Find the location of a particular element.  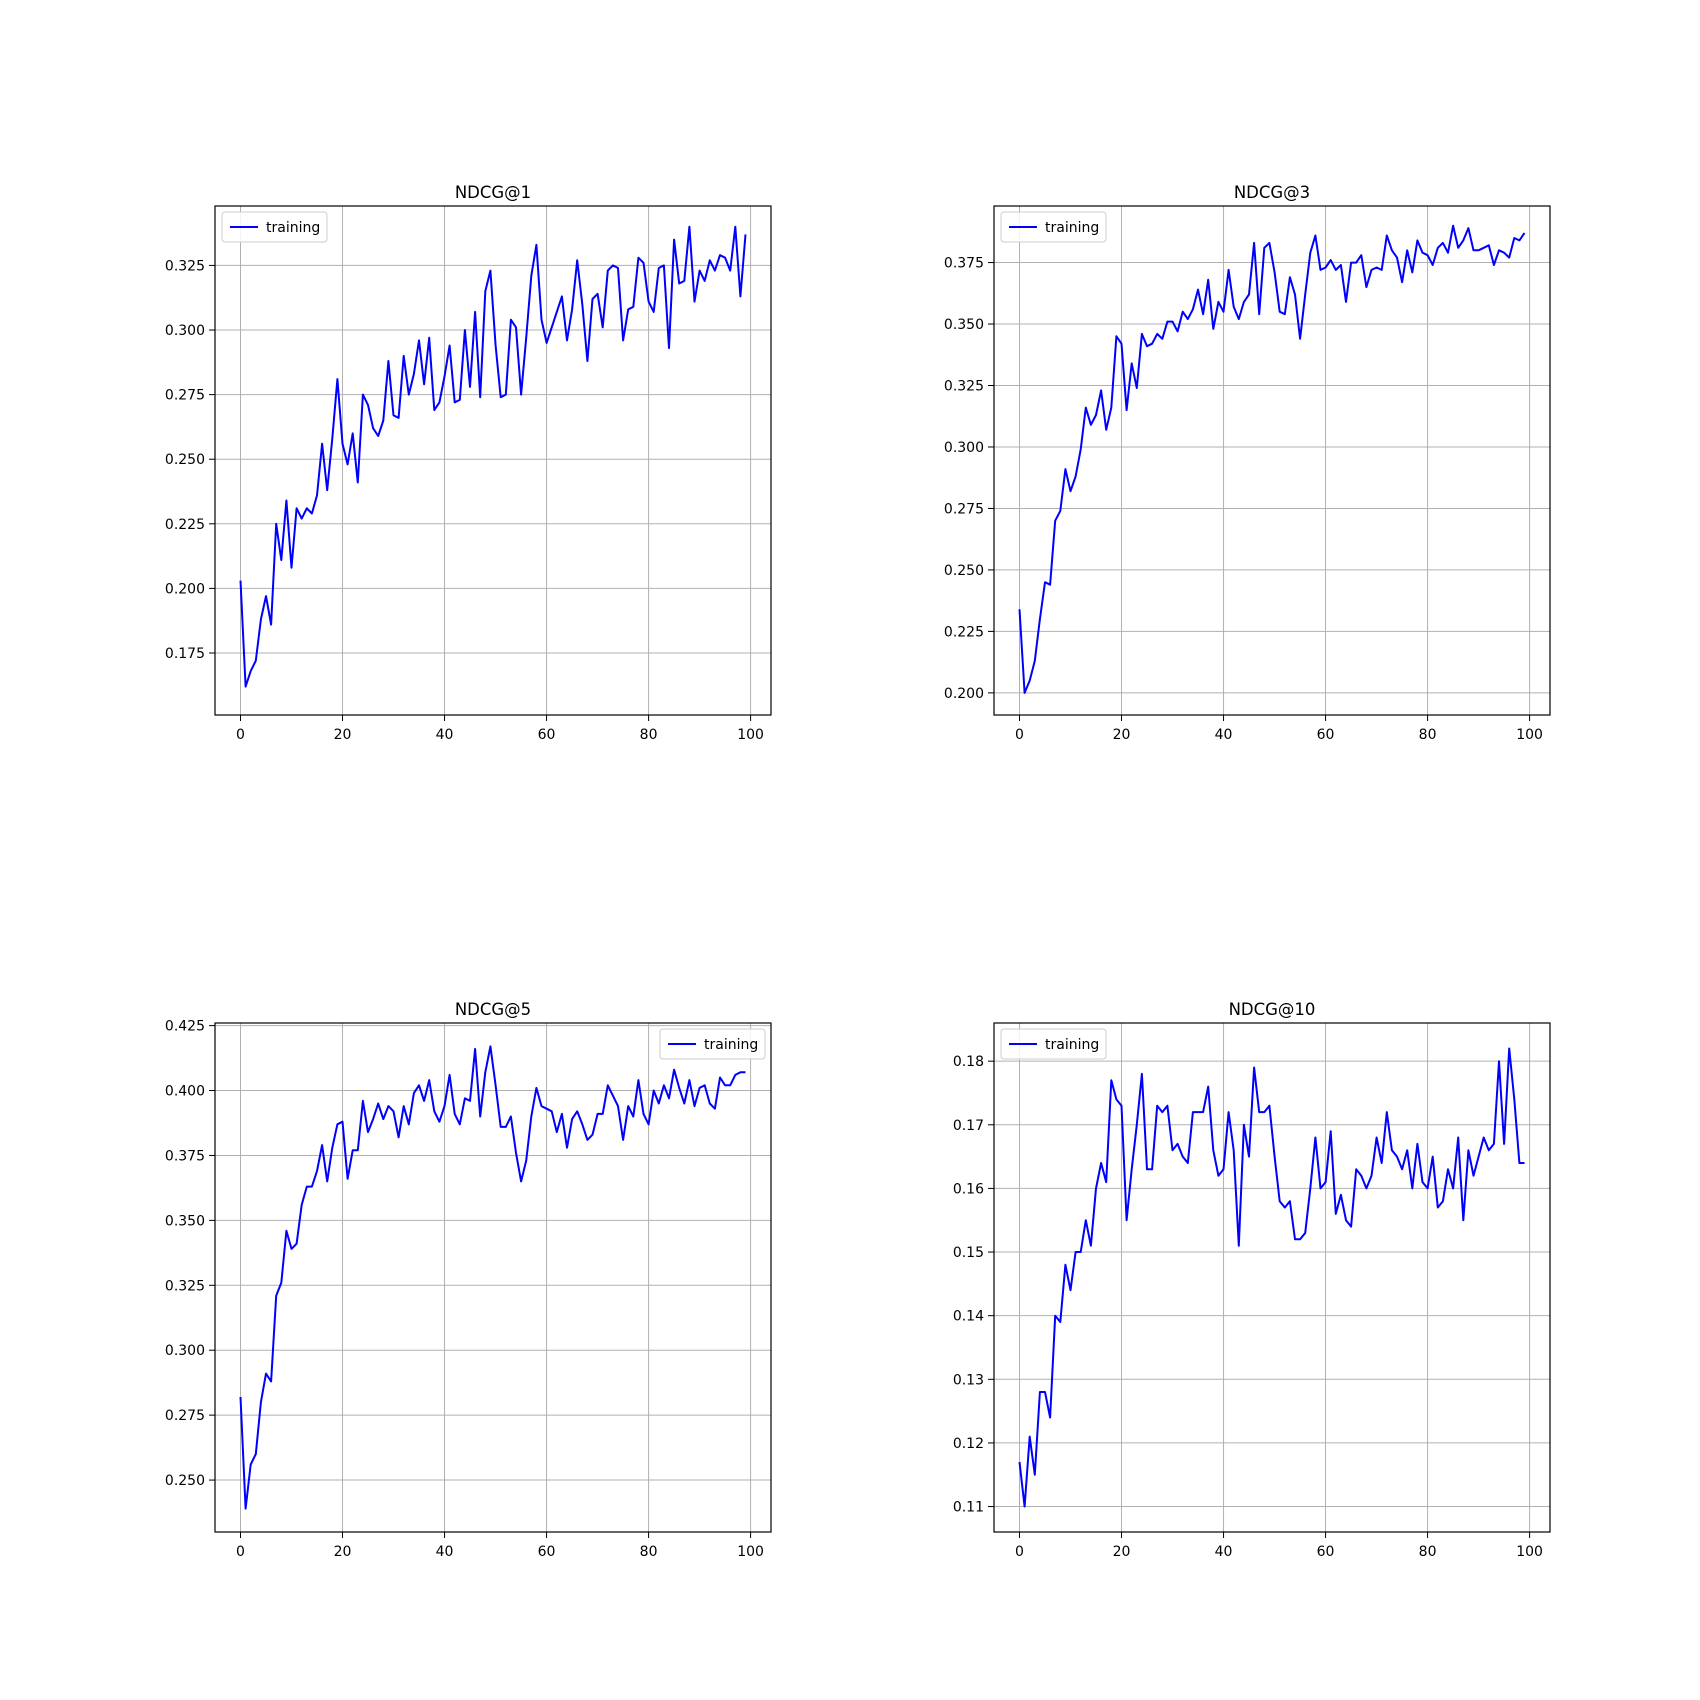

y-tick-label: 0.18 is located at coordinates (968, 1062).